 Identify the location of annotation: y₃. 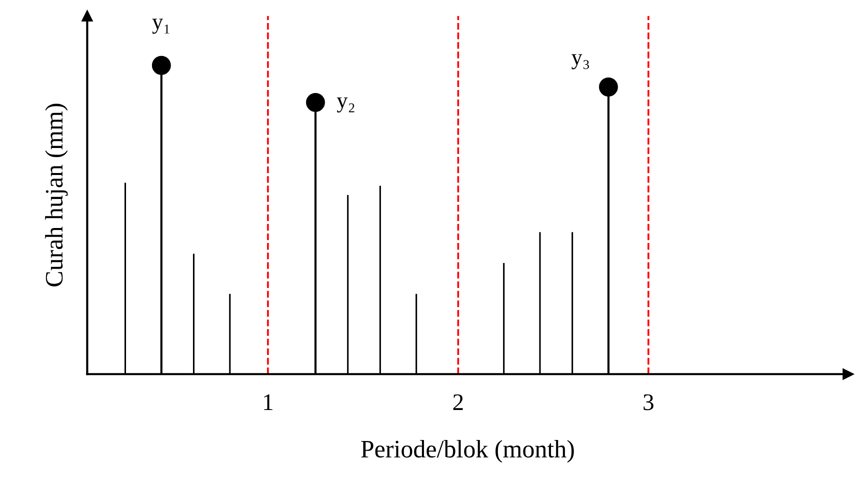
(580, 62).